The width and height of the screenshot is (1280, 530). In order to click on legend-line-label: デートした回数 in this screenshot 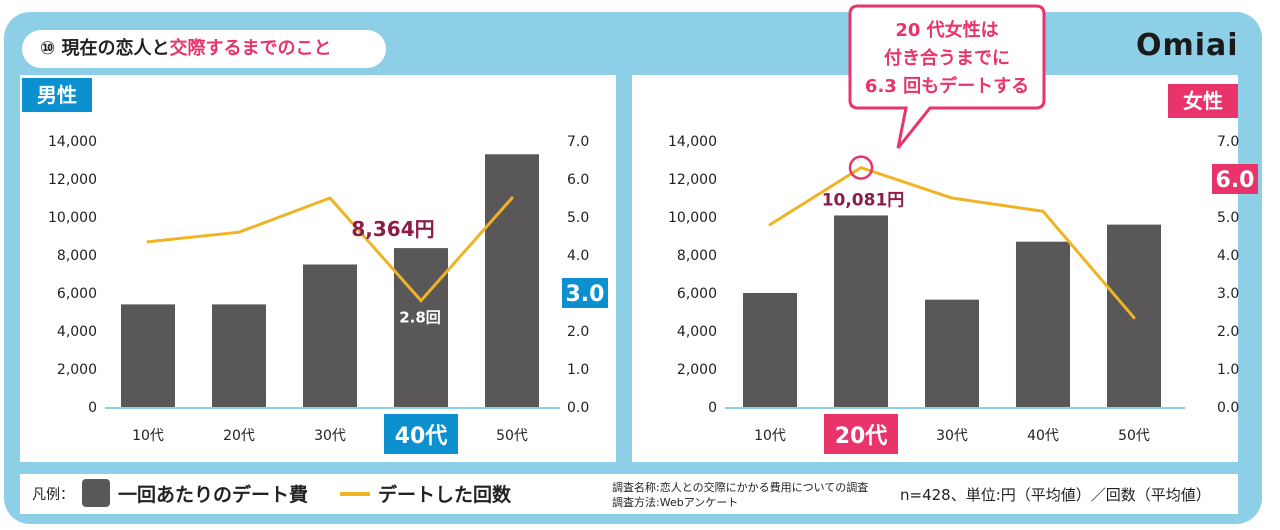, I will do `click(445, 495)`.